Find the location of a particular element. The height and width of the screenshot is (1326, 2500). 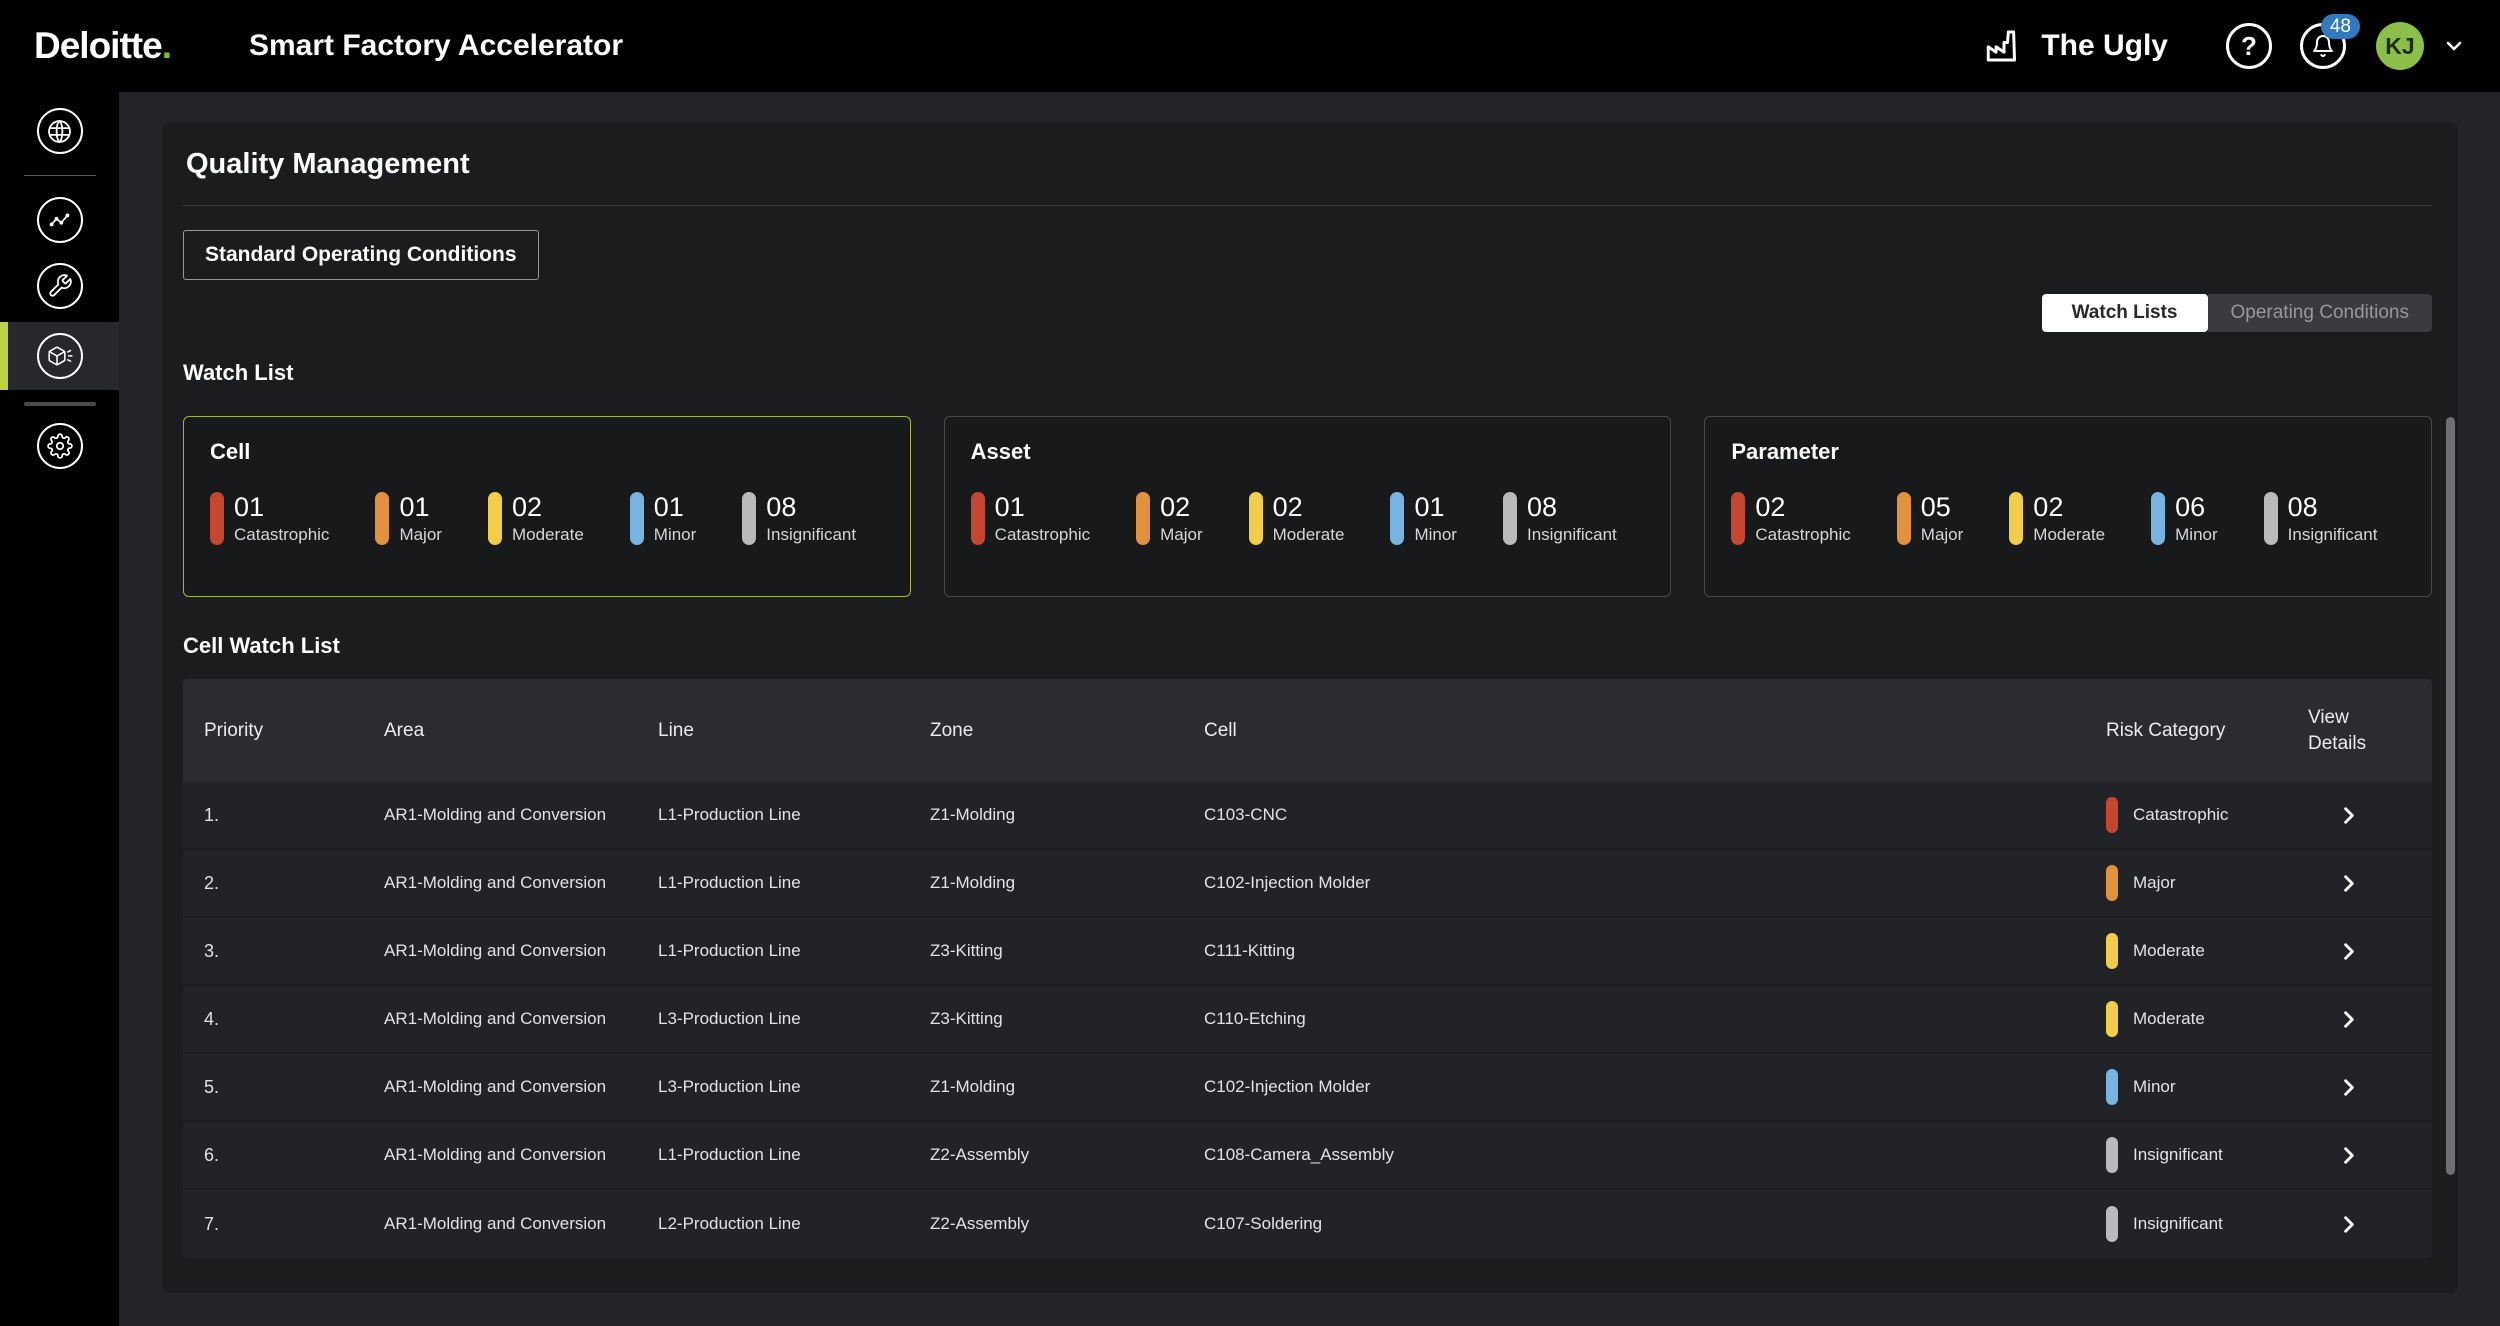

sidebar-item-quality is located at coordinates (59, 356).